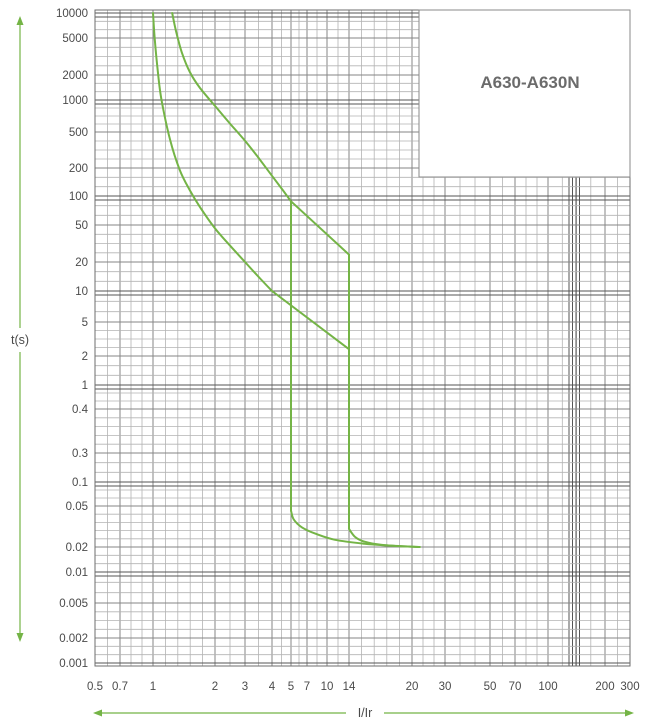  I want to click on x-tick-label: 30, so click(445, 687).